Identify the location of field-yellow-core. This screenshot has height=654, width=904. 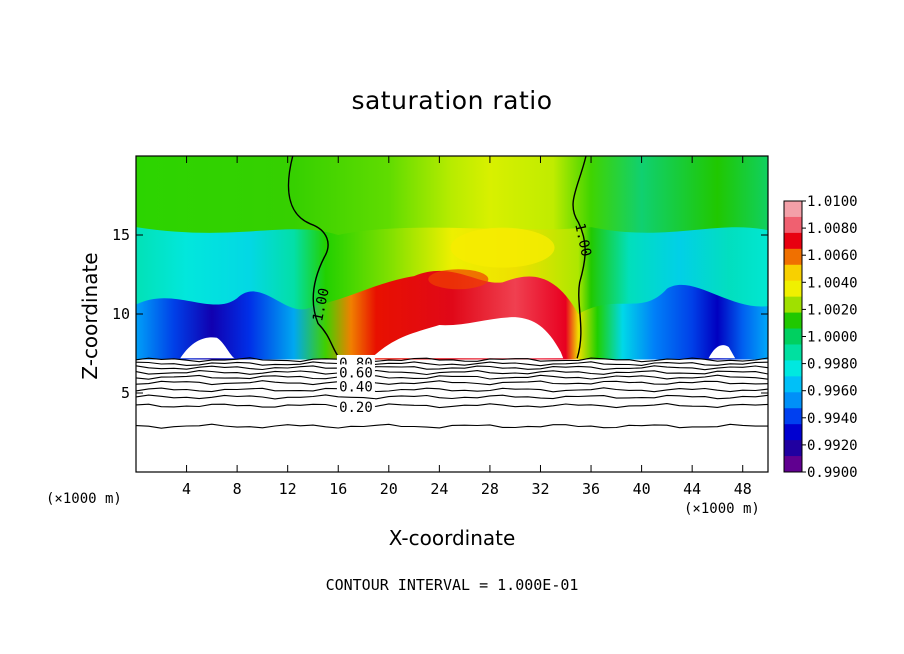
(502, 247).